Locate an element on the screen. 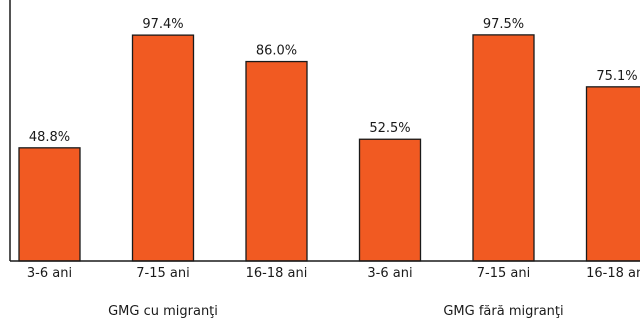 The image size is (640, 327). data-label-g0-1: 97.4% is located at coordinates (162, 24).